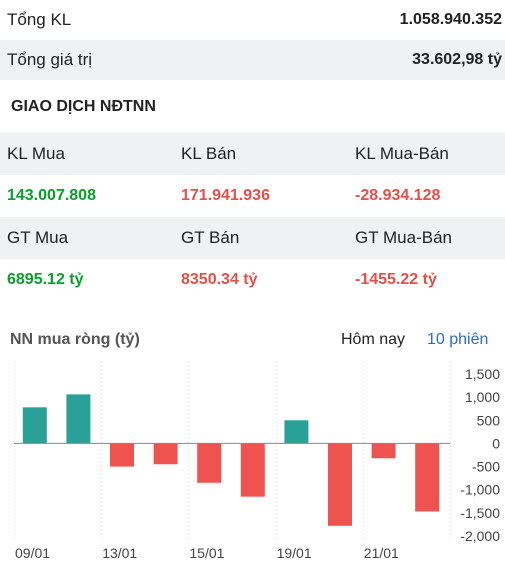  I want to click on chart-header: NN mua ròng (tỷ) Hôm nay 10 phiên, so click(252, 342).